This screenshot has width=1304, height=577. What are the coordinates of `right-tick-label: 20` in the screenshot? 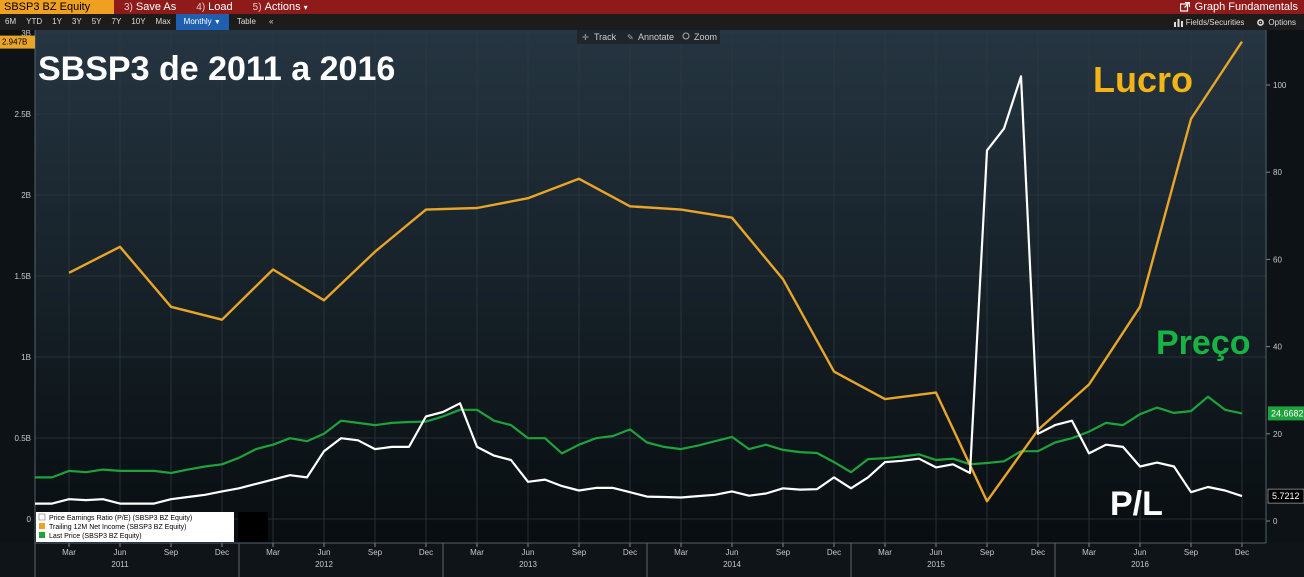 It's located at (1277, 434).